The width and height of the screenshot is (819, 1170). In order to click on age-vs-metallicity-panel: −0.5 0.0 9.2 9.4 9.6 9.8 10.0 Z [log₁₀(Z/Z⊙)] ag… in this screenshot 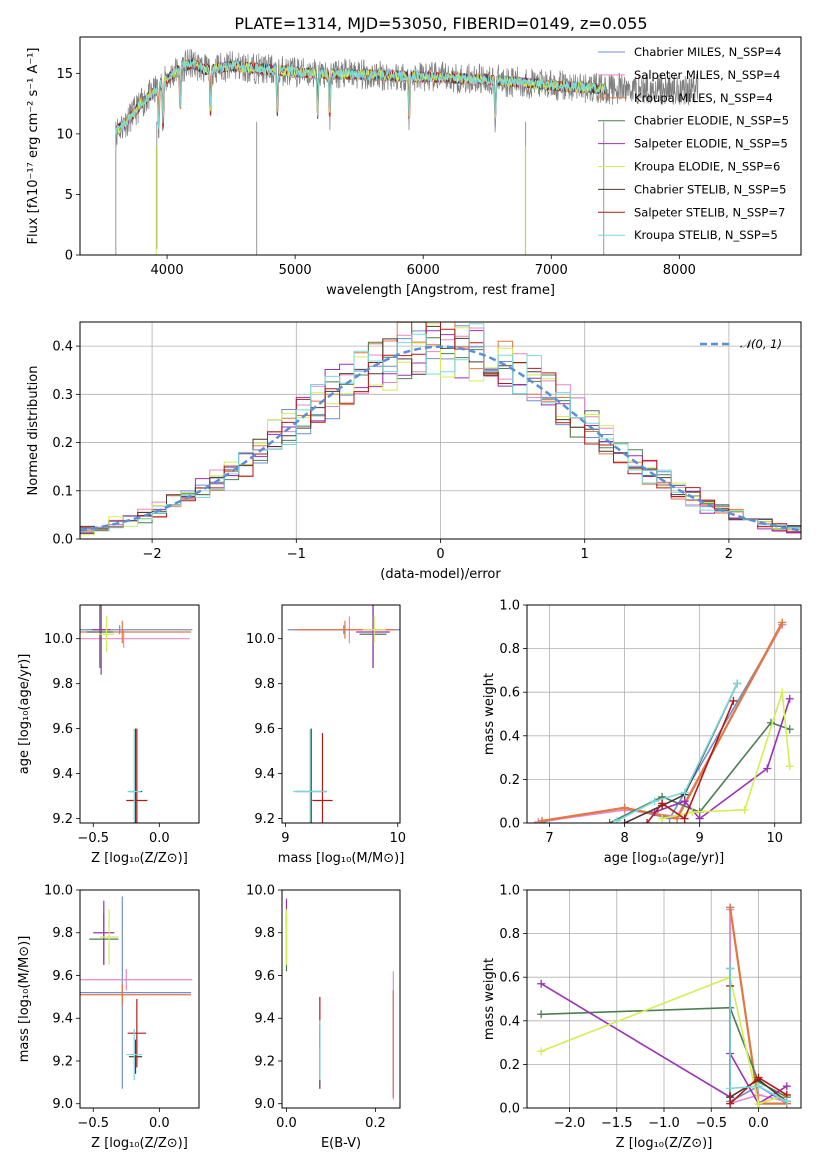, I will do `click(108, 735)`.